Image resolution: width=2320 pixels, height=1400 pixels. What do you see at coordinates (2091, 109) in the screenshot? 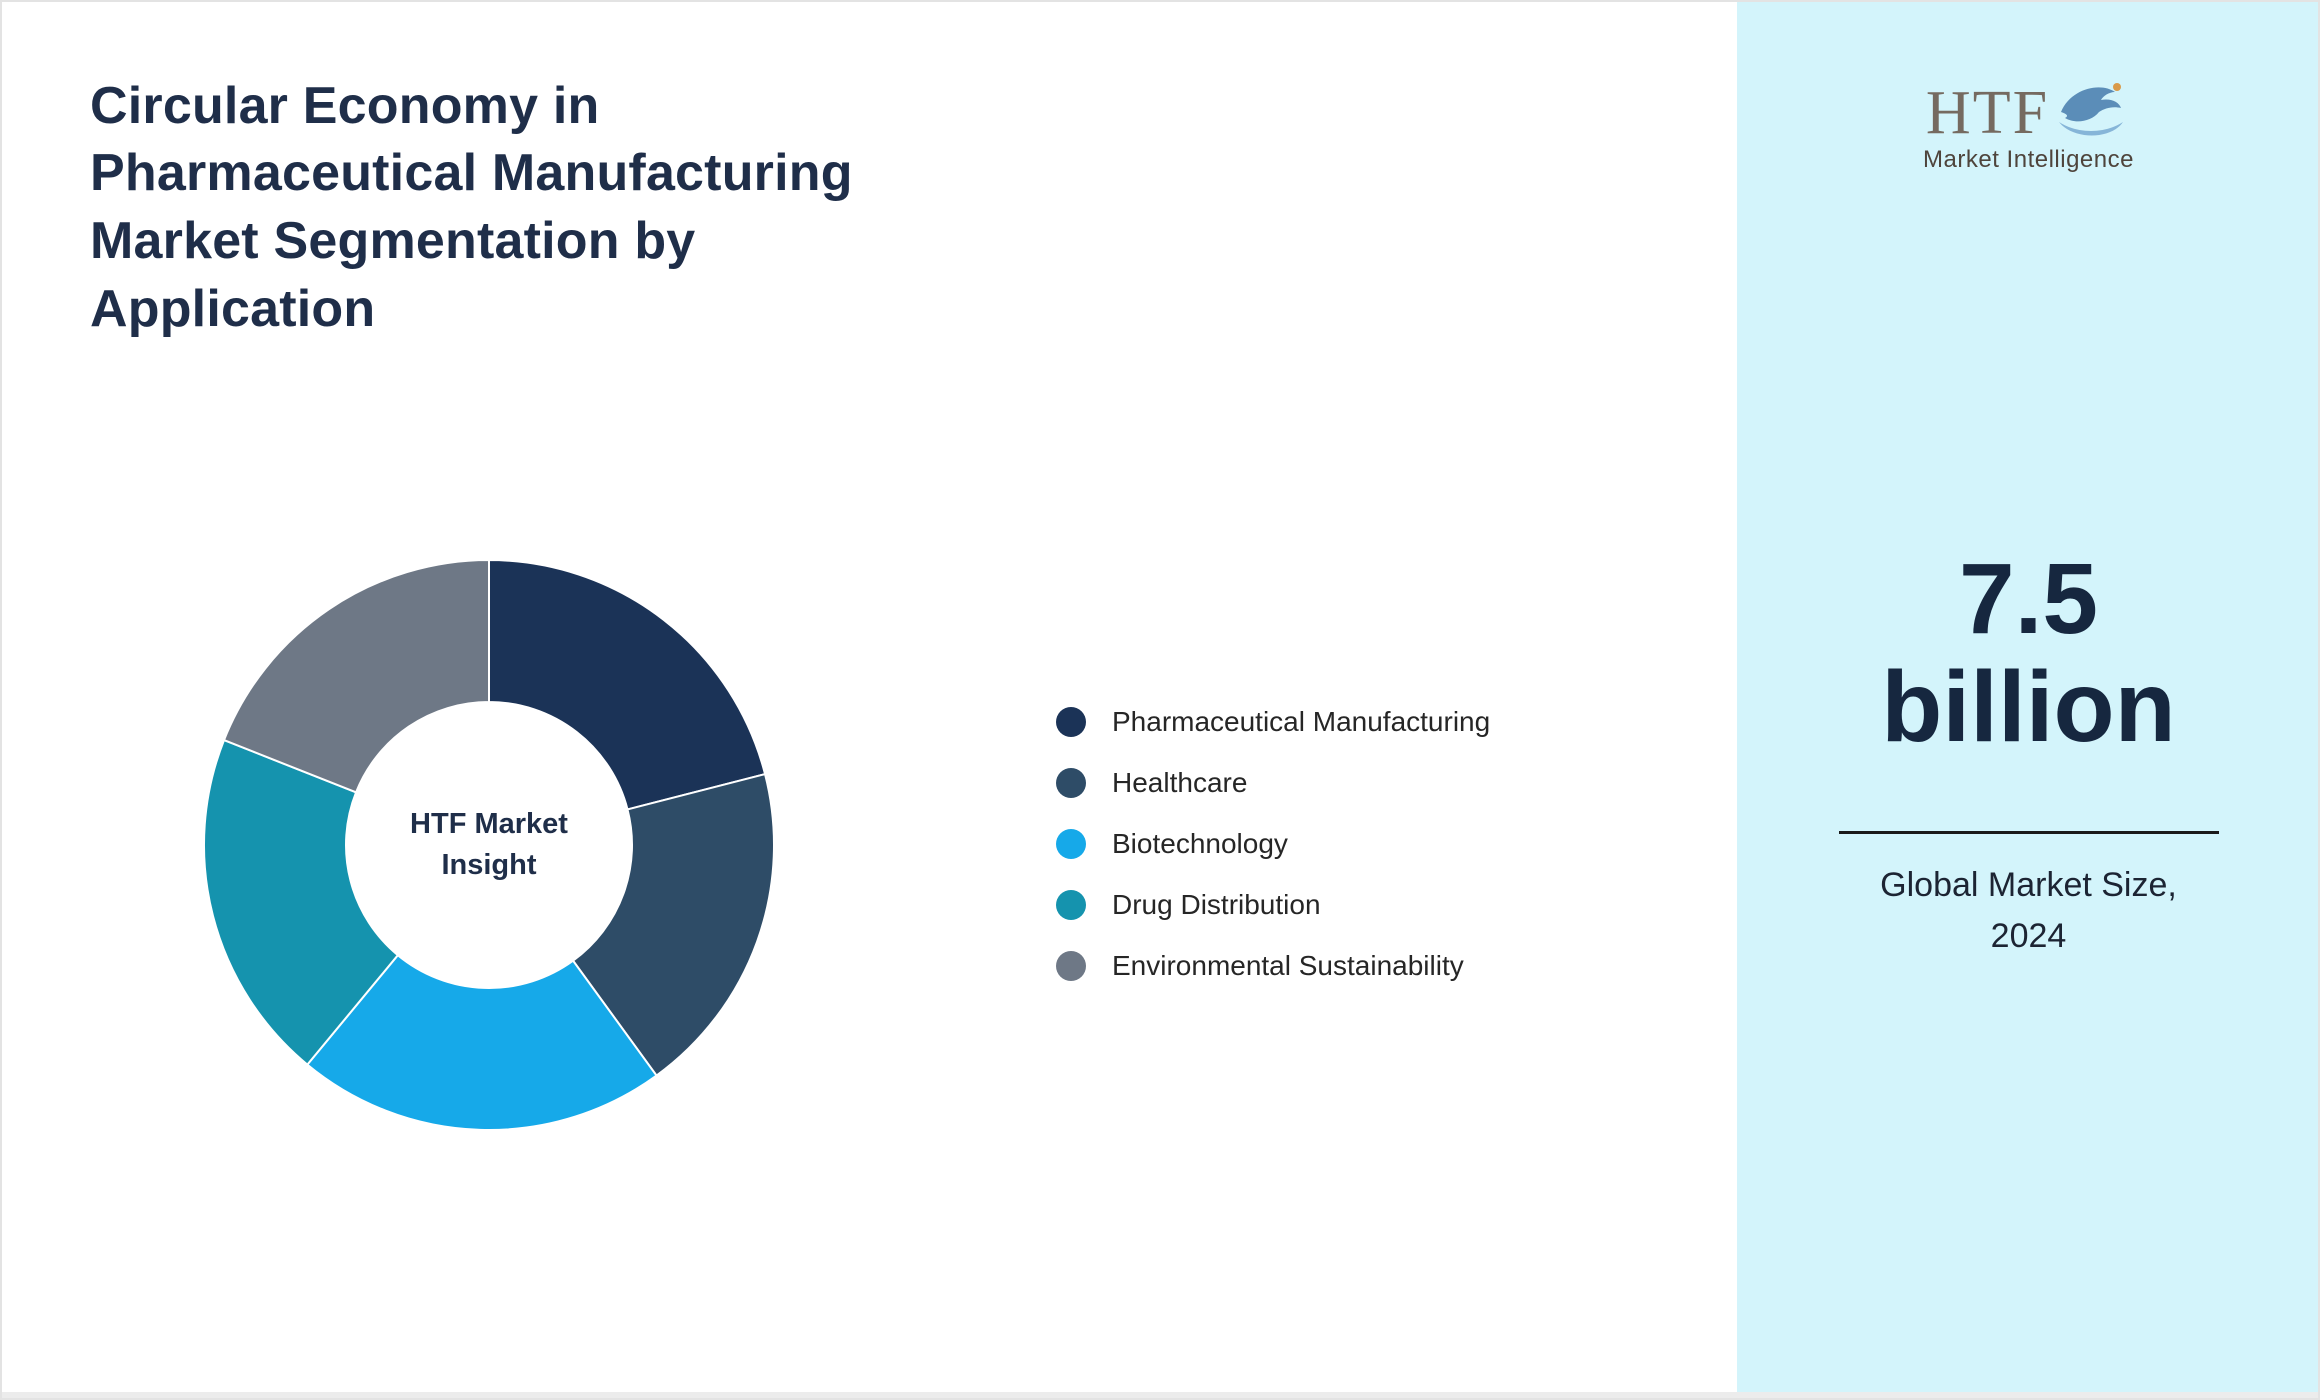
I see `dolphin-icon` at bounding box center [2091, 109].